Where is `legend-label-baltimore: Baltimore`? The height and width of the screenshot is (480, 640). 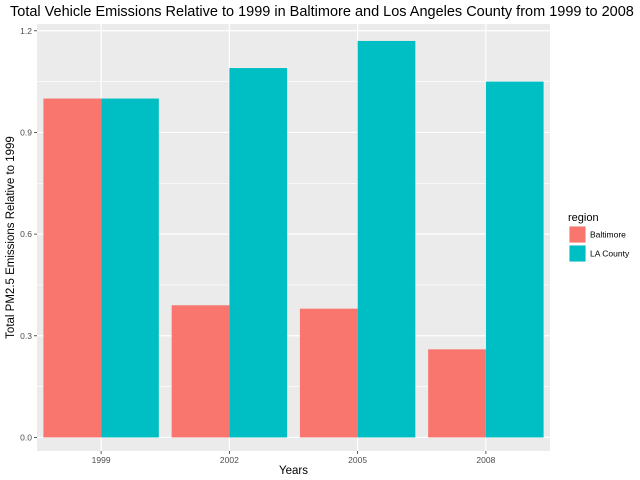
legend-label-baltimore: Baltimore is located at coordinates (608, 235).